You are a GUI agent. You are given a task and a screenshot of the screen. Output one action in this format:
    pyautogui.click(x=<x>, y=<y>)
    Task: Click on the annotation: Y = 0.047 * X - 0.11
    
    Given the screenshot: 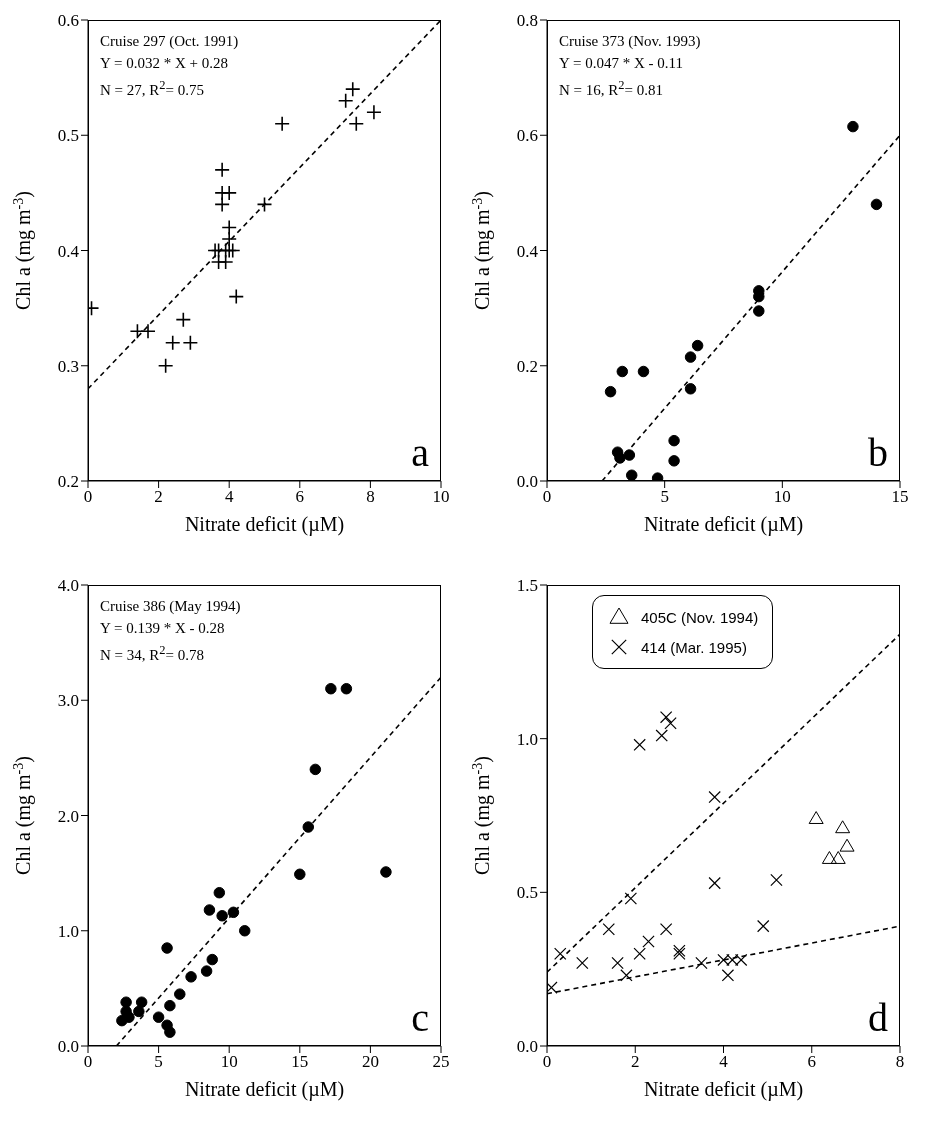 What is the action you would take?
    pyautogui.click(x=621, y=63)
    